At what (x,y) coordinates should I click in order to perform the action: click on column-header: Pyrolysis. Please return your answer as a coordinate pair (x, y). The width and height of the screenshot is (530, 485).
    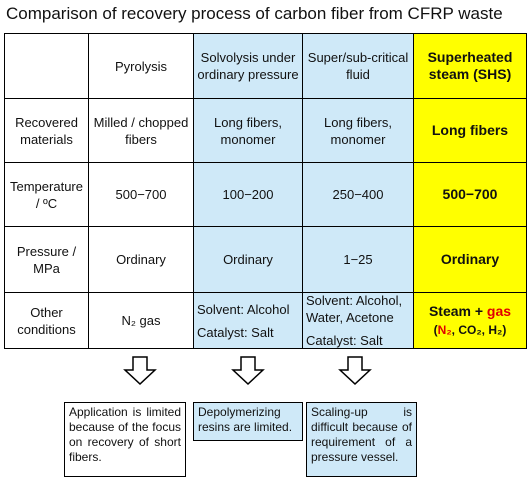
    Looking at the image, I should click on (141, 66).